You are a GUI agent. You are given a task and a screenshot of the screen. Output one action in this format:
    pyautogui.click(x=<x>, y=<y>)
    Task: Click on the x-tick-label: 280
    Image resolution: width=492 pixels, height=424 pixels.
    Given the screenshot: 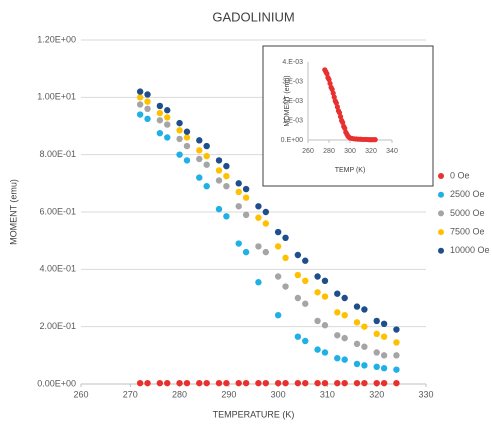 What is the action you would take?
    pyautogui.click(x=179, y=394)
    